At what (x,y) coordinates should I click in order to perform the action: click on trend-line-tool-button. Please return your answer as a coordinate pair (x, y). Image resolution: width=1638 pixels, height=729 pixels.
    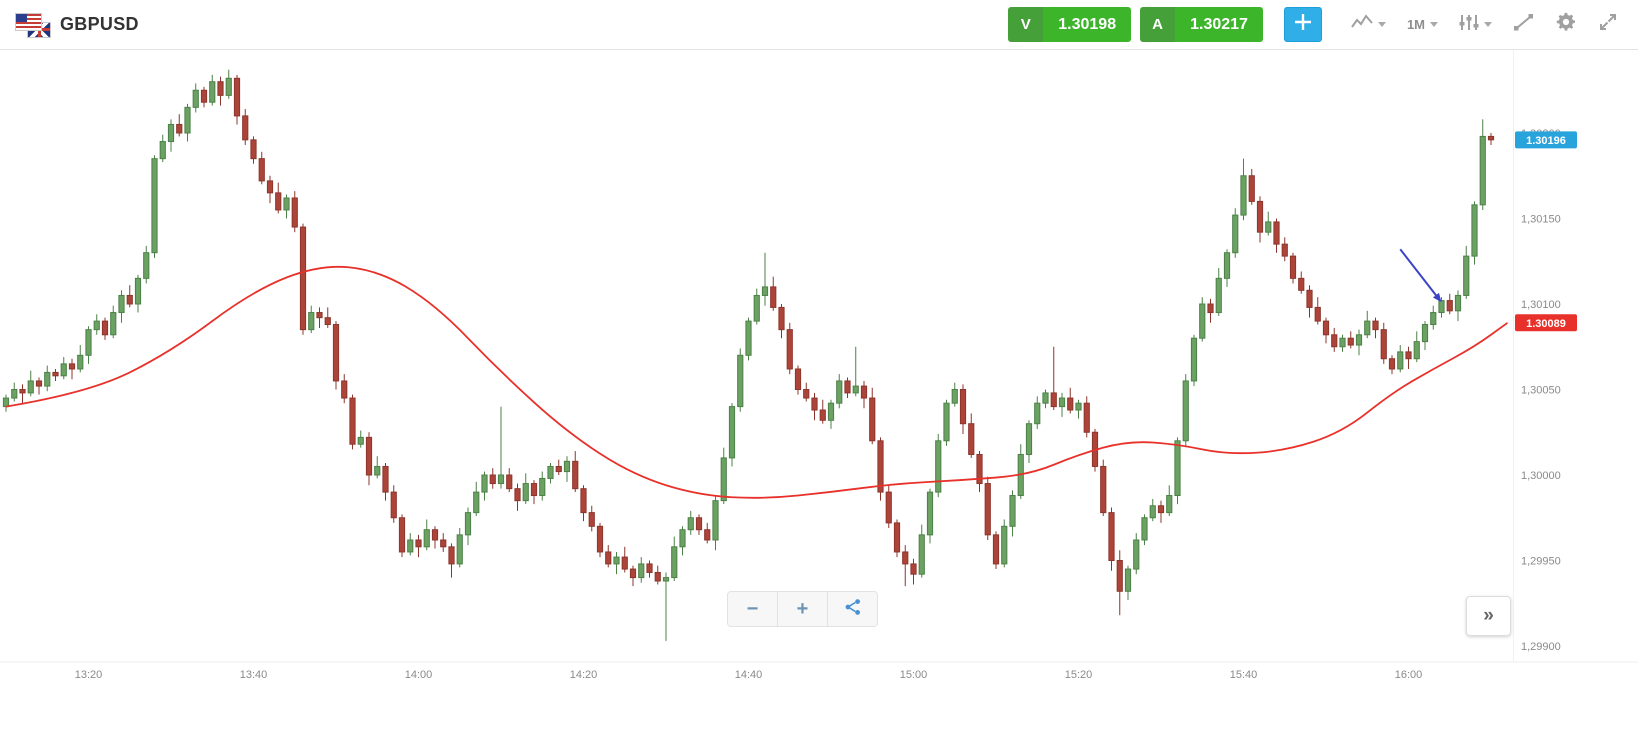
    Looking at the image, I should click on (1523, 25).